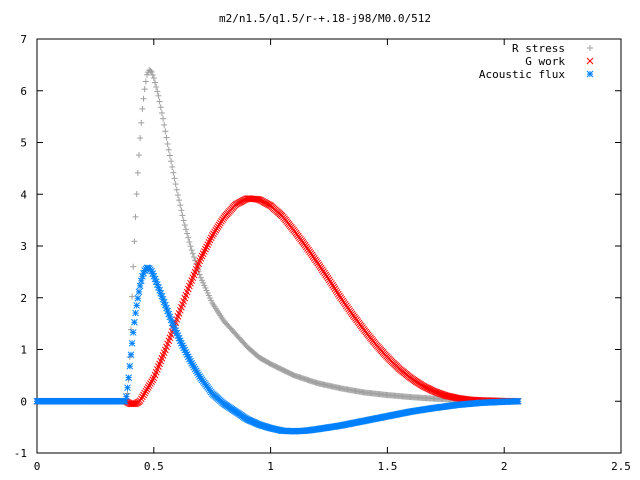  I want to click on y-tick-label: 5, so click(23, 143).